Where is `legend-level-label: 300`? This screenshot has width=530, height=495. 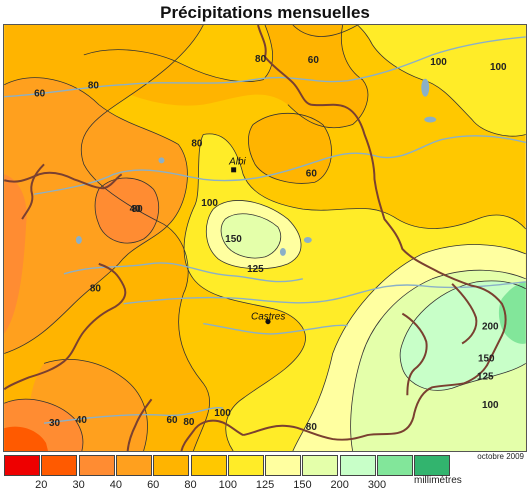
legend-level-label: 300 is located at coordinates (377, 485).